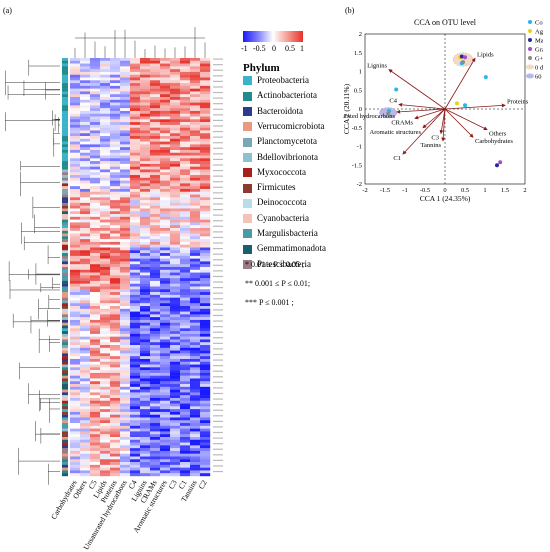  I want to click on colorbar-tick: 0.5, so click(290, 48).